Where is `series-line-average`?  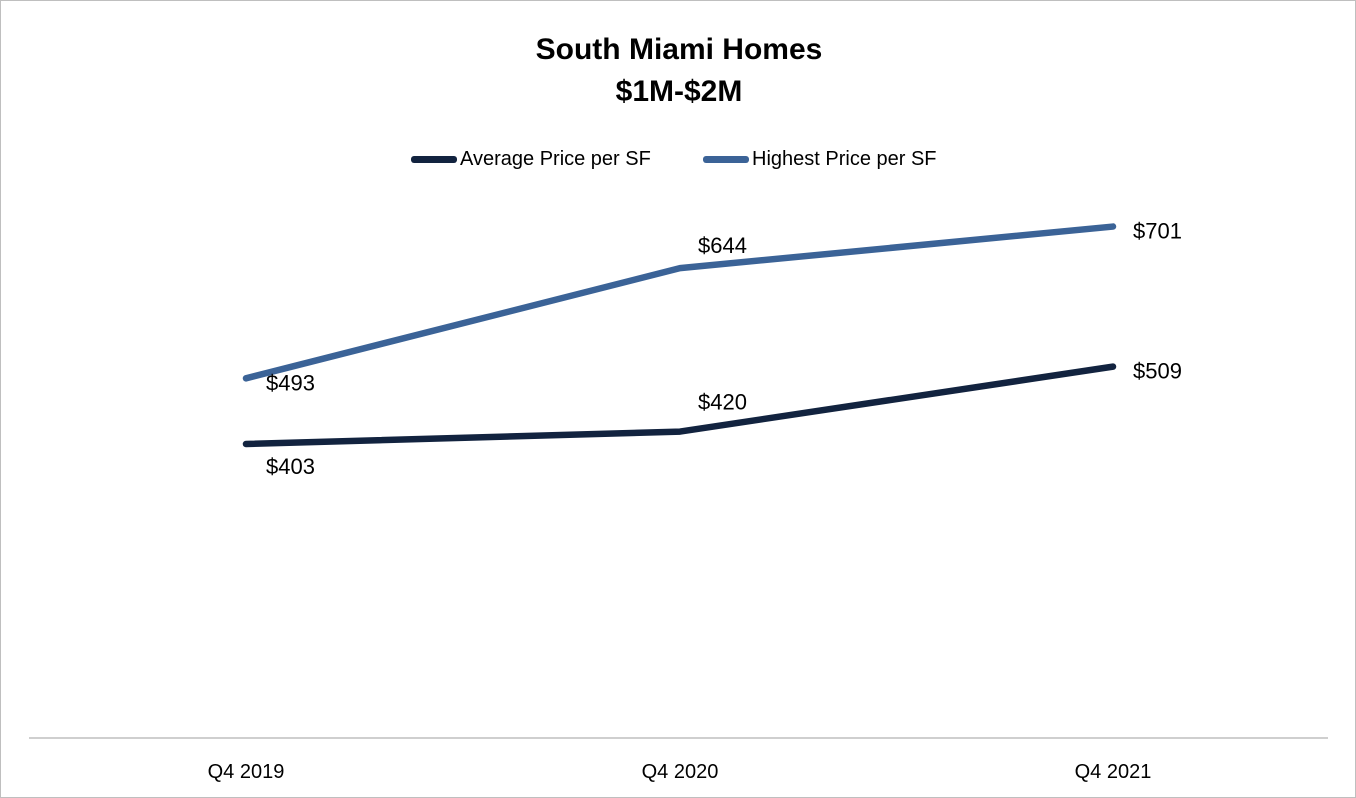
series-line-average is located at coordinates (679, 405).